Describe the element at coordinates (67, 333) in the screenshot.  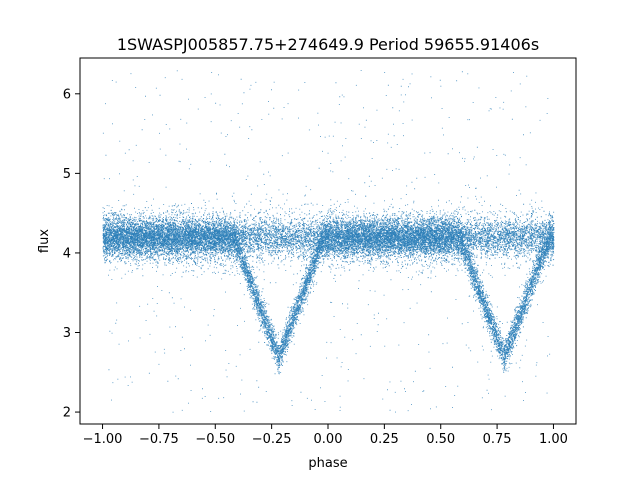
I see `y-tick-label: 3` at that location.